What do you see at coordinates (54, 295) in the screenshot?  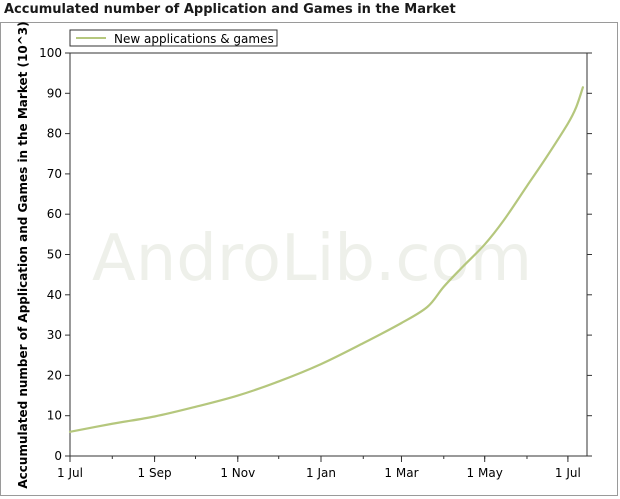 I see `y-tick-label: 40` at bounding box center [54, 295].